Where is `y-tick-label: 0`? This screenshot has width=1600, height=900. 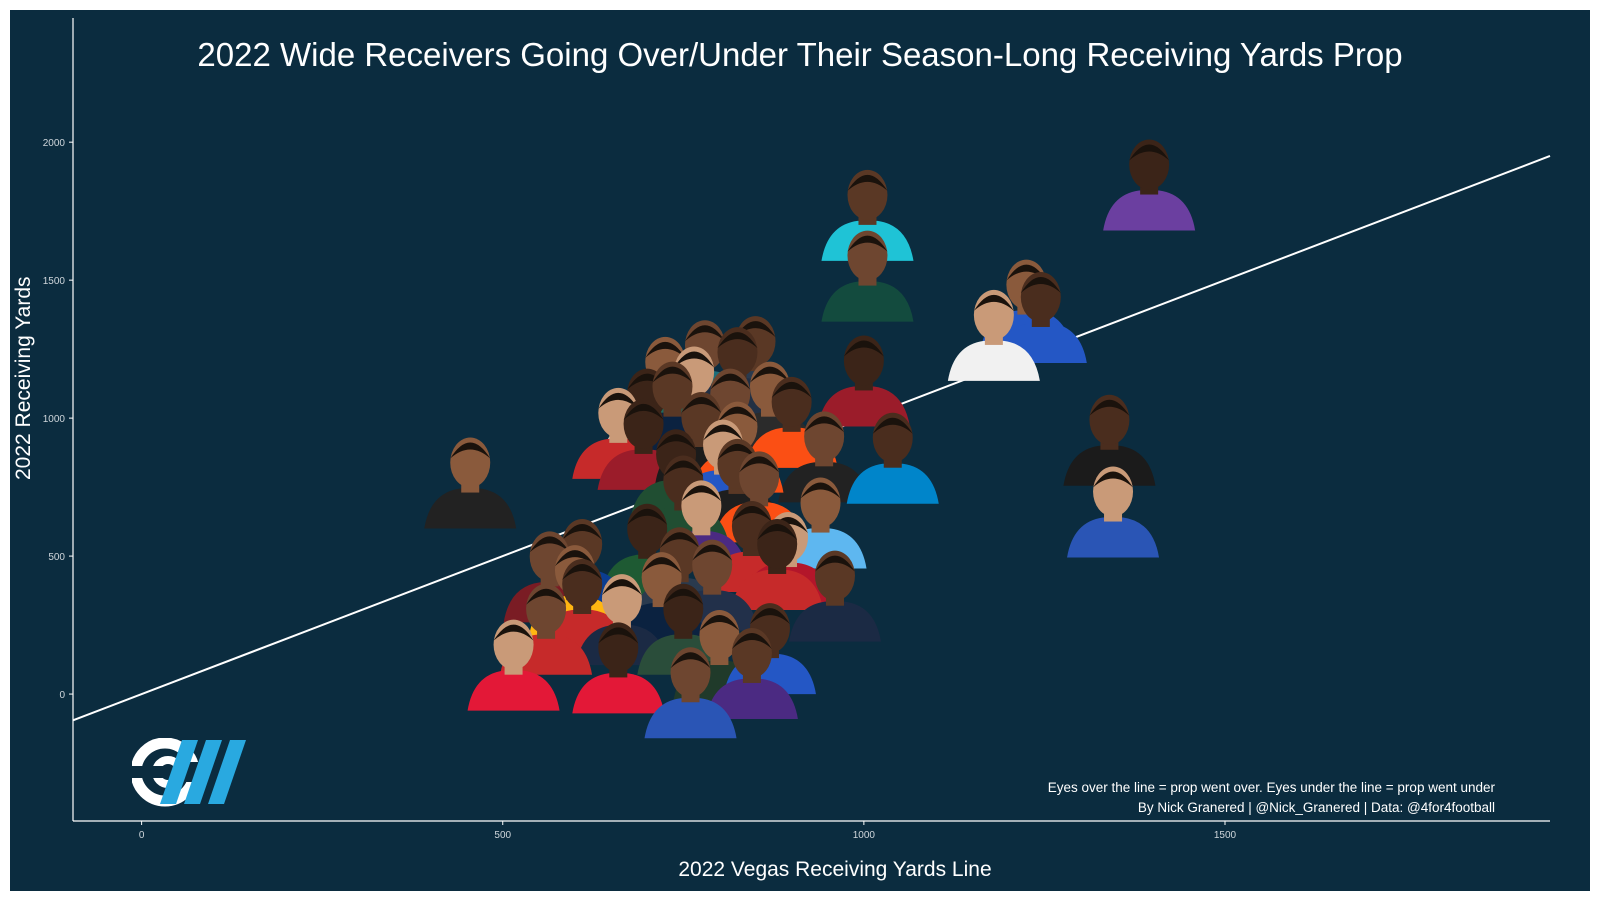 y-tick-label: 0 is located at coordinates (62, 695).